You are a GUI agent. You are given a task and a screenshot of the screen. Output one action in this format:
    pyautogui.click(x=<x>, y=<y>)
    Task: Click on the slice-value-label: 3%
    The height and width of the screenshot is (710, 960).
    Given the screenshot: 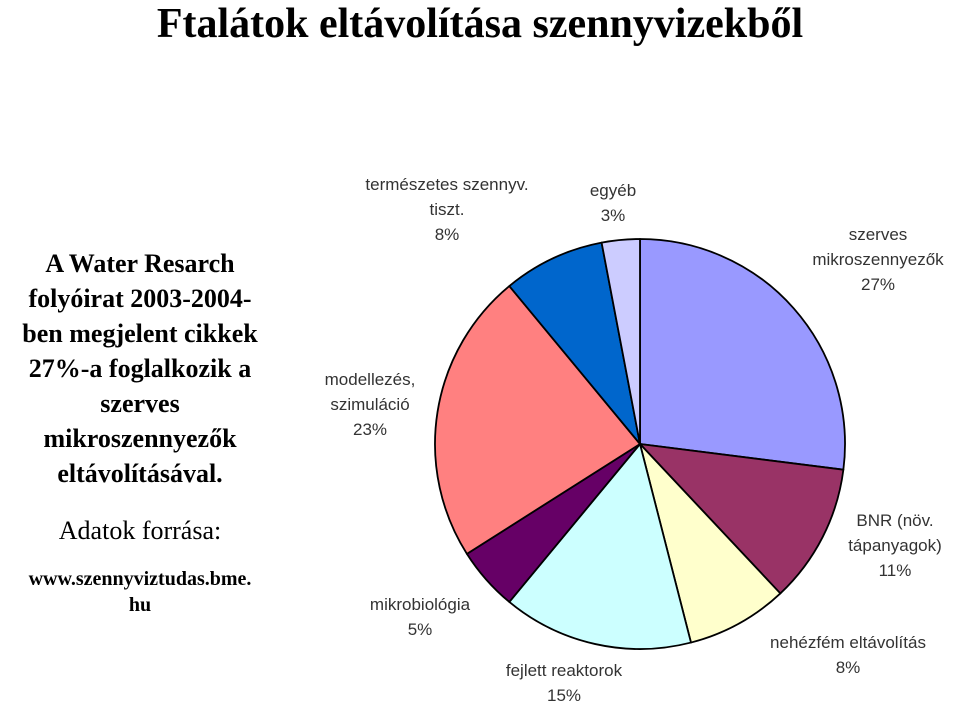 What is the action you would take?
    pyautogui.click(x=613, y=215)
    